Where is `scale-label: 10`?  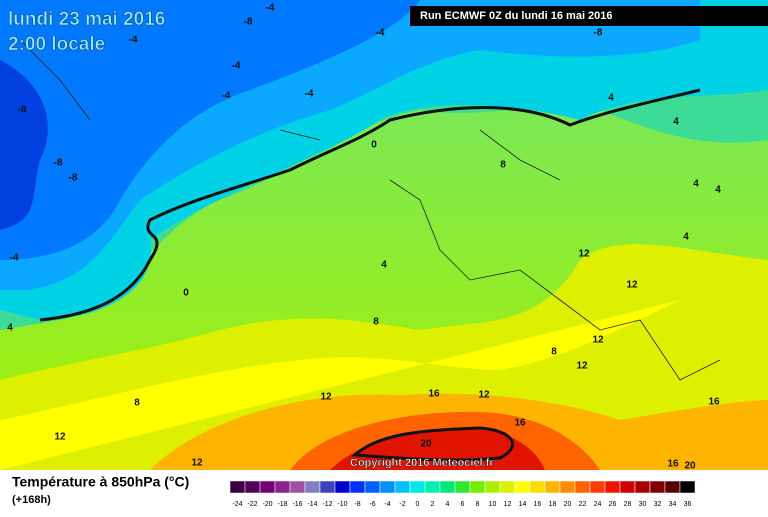 scale-label: 10 is located at coordinates (493, 504).